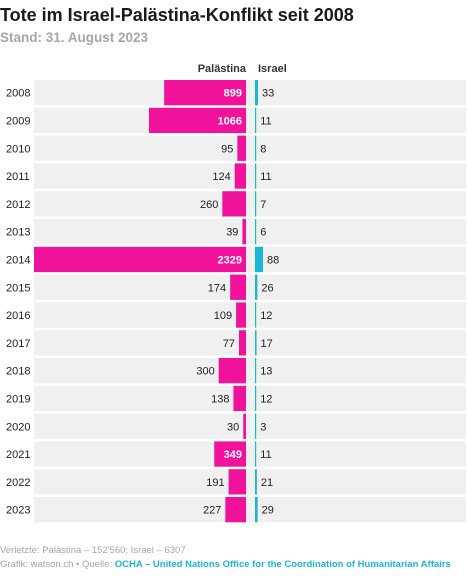 This screenshot has height=582, width=468. Describe the element at coordinates (18, 483) in the screenshot. I see `year-label: 2022` at that location.